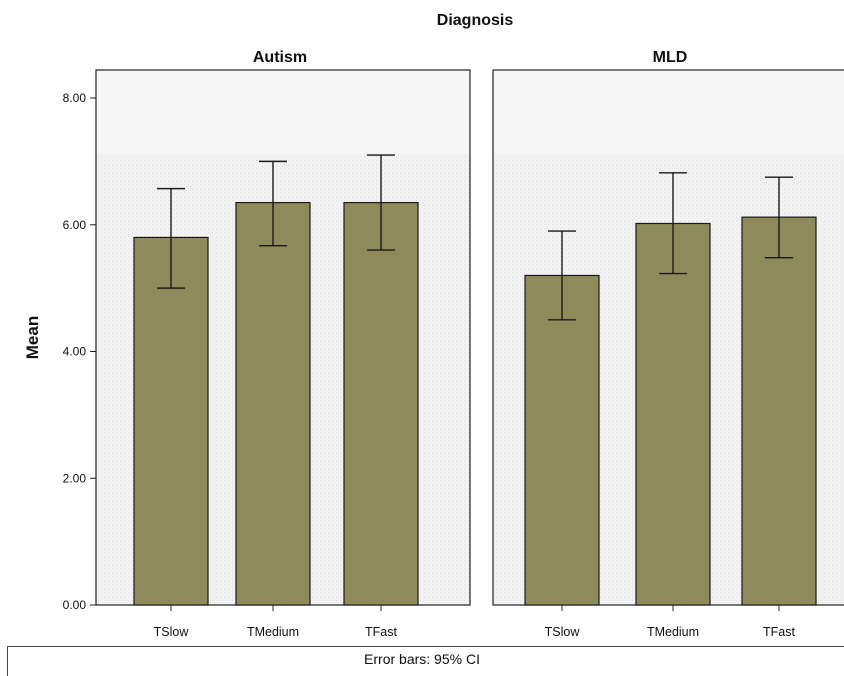  I want to click on footnote-box, so click(425, 661).